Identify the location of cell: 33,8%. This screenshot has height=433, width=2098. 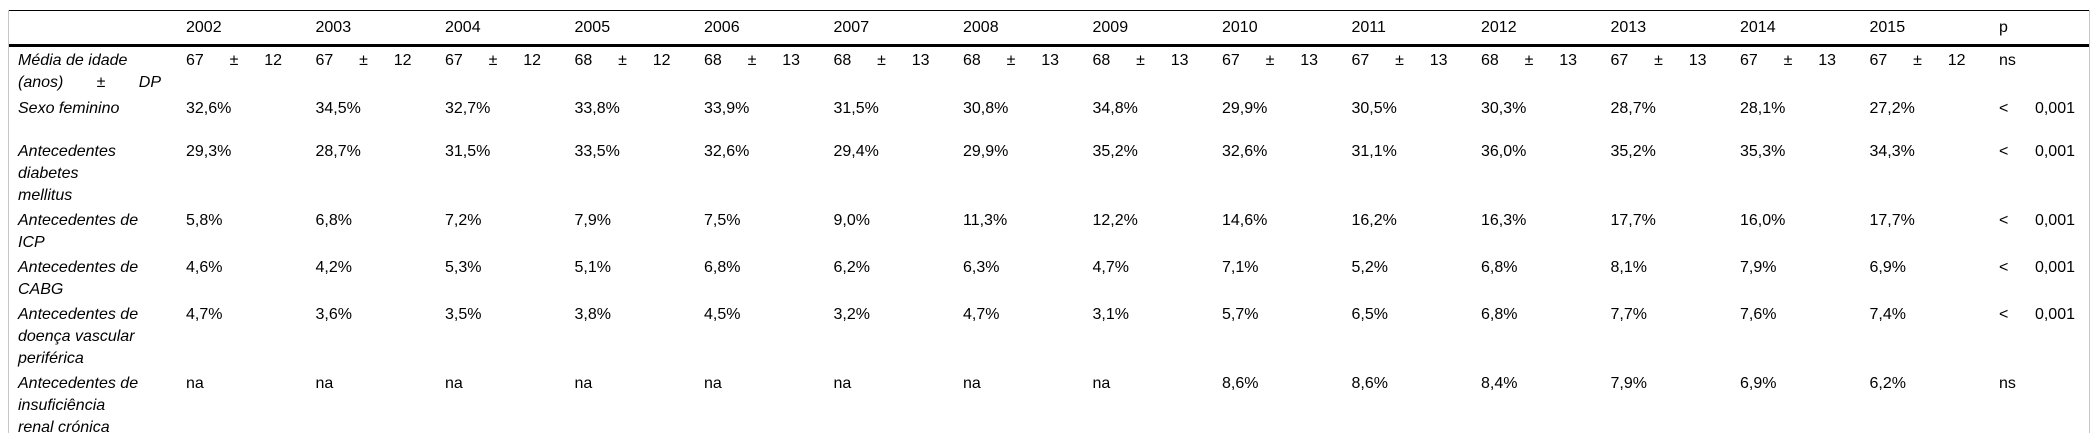
(597, 108).